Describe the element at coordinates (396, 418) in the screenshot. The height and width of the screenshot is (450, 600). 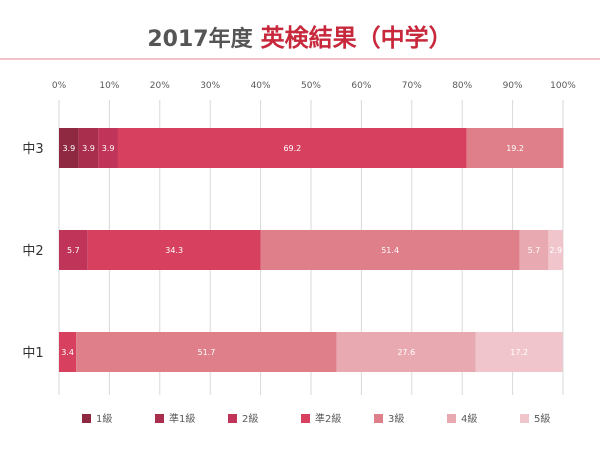
I see `legend-label: 3級` at that location.